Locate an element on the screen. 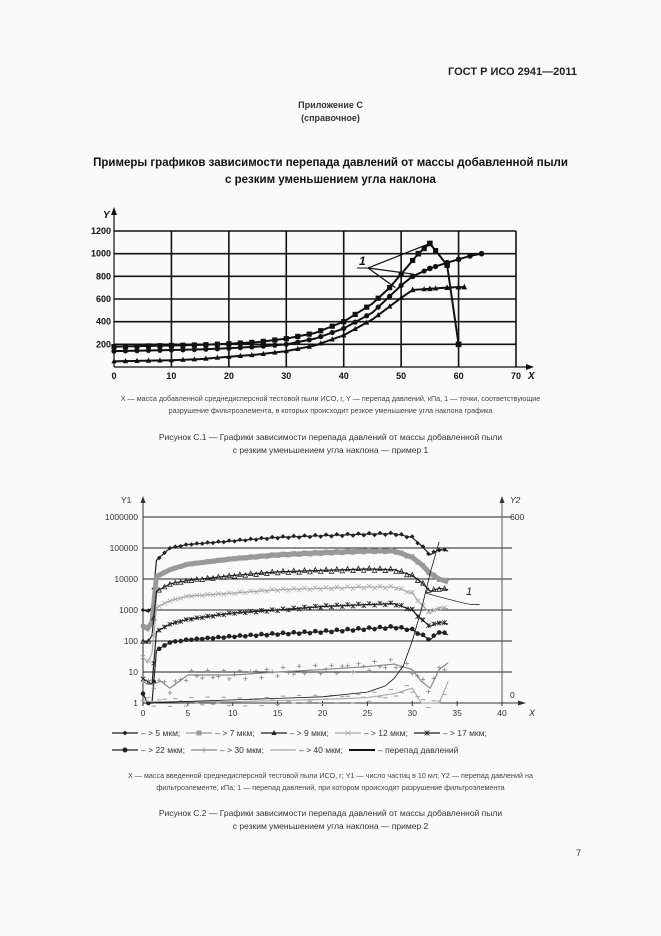  legend-item: – перепад давлений is located at coordinates (403, 750).